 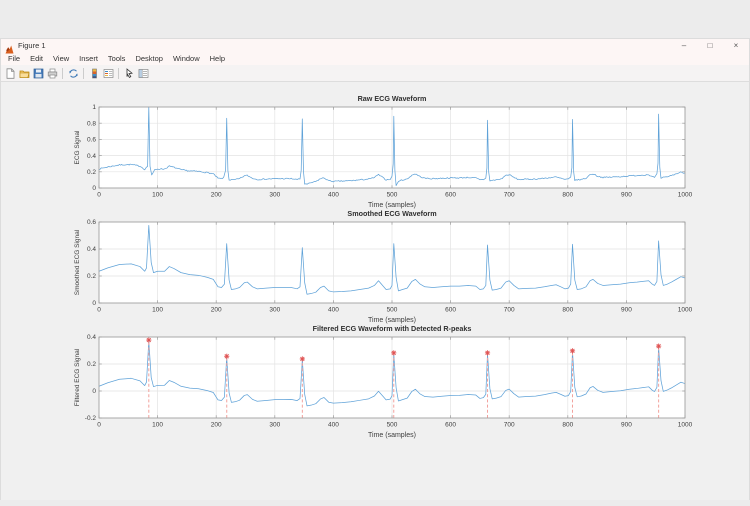 I want to click on y-tick-label: -0.2, so click(x=91, y=418).